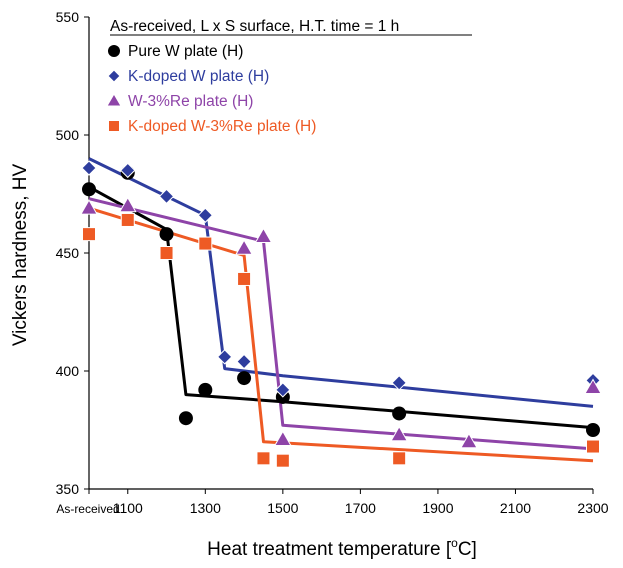  Describe the element at coordinates (68, 253) in the screenshot. I see `y-tick-label: 450` at that location.